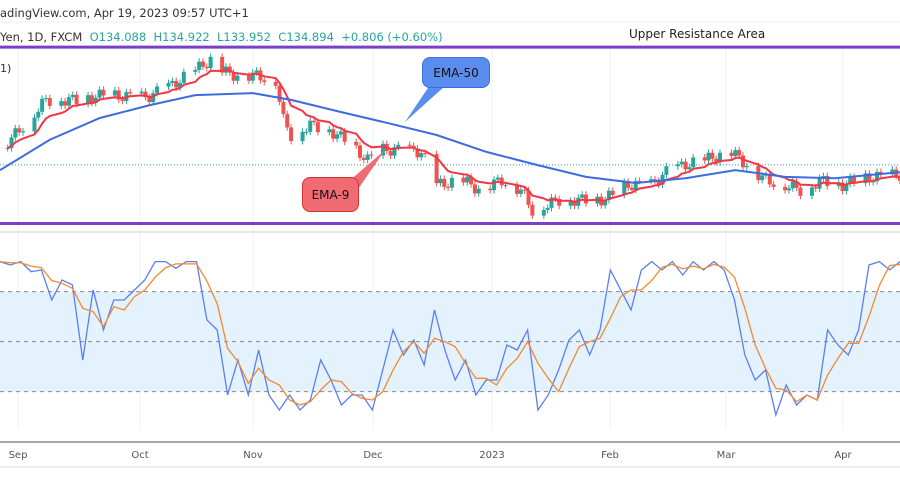  Describe the element at coordinates (253, 455) in the screenshot. I see `x-tick-label: Nov` at that location.